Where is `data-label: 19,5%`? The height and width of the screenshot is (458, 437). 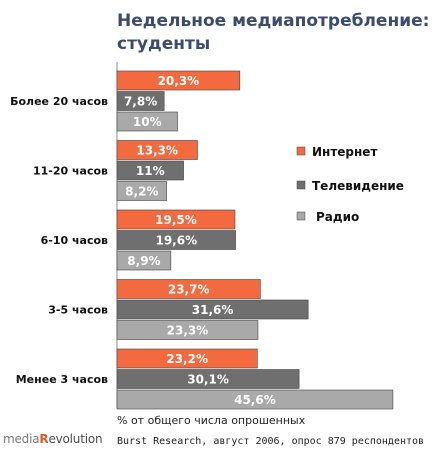 data-label: 19,5% is located at coordinates (176, 220).